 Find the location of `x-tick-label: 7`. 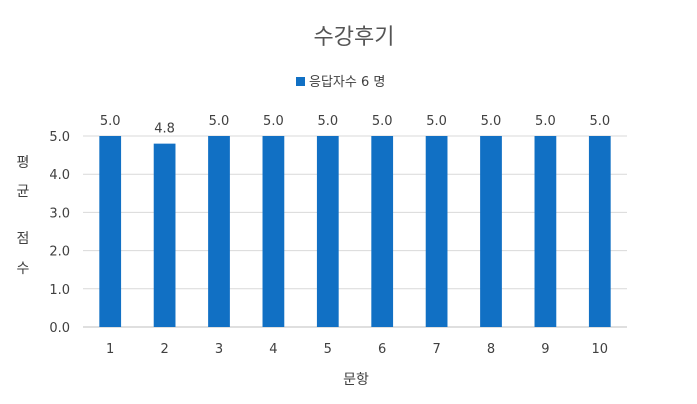

x-tick-label: 7 is located at coordinates (436, 349).